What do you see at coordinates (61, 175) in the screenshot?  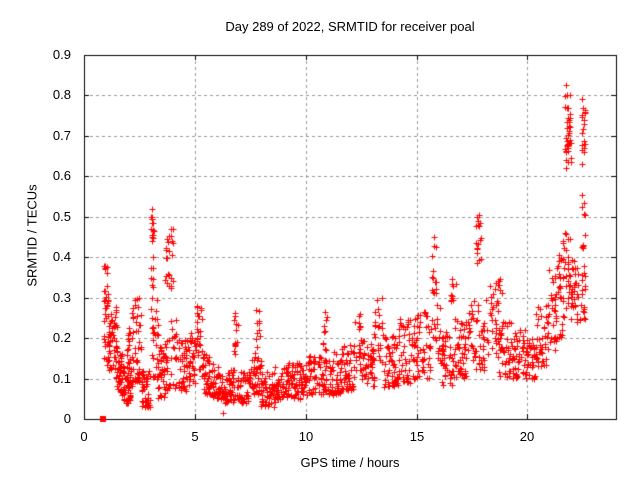 I see `y-tick-label: 0.6` at bounding box center [61, 175].